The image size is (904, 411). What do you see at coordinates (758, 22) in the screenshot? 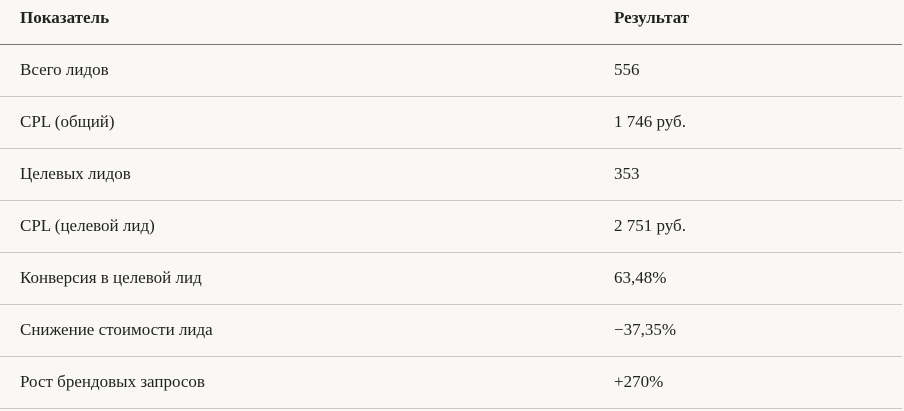
I see `header-result: Результат` at bounding box center [758, 22].